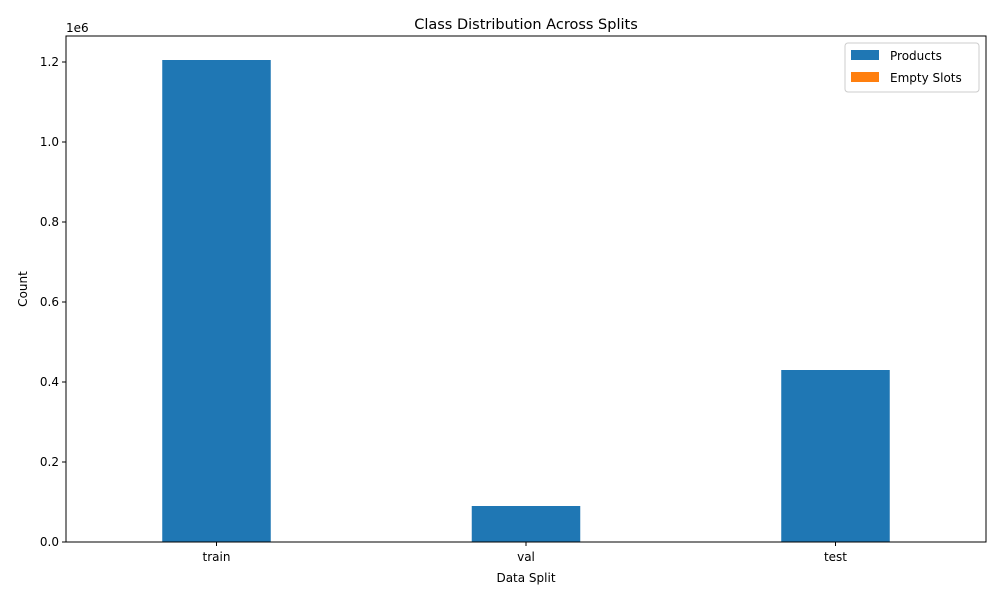 This screenshot has width=1000, height=600. Describe the element at coordinates (926, 78) in the screenshot. I see `legend-label-empty-slots: Empty Slots` at that location.